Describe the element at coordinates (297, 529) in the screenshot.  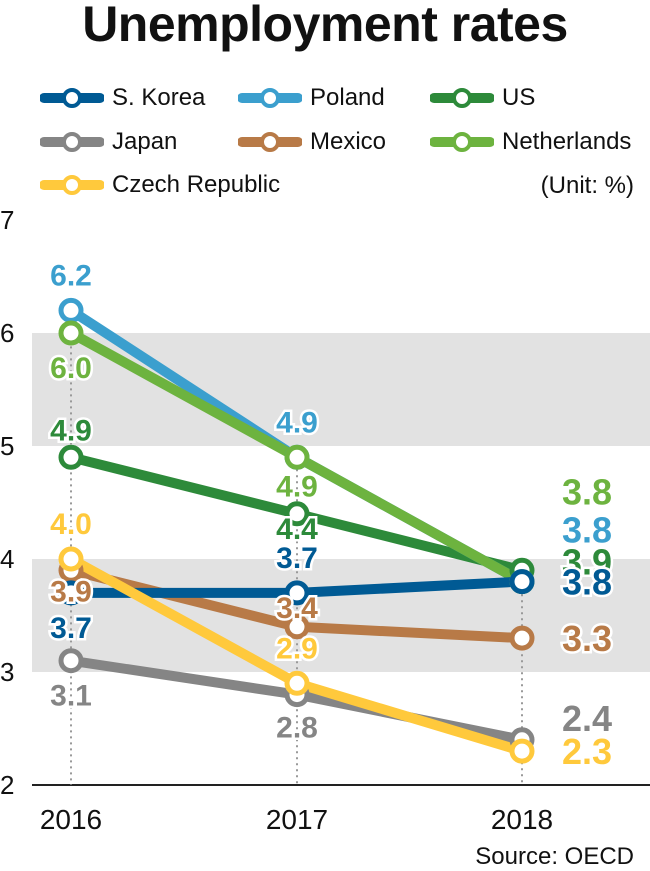
I see `data-label-us: 4.4` at that location.